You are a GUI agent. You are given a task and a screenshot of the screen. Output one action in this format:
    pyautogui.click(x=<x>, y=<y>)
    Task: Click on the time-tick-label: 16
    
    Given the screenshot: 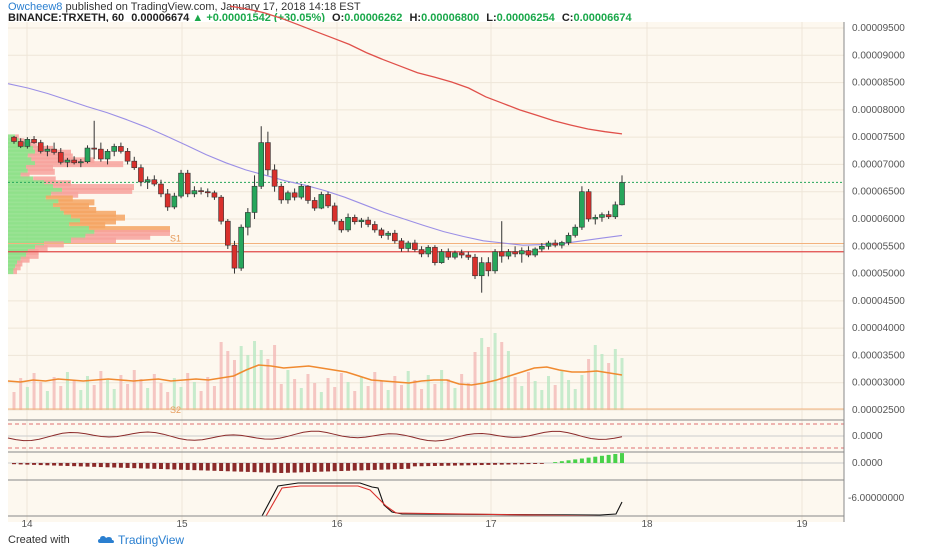 What is the action you would take?
    pyautogui.click(x=337, y=524)
    